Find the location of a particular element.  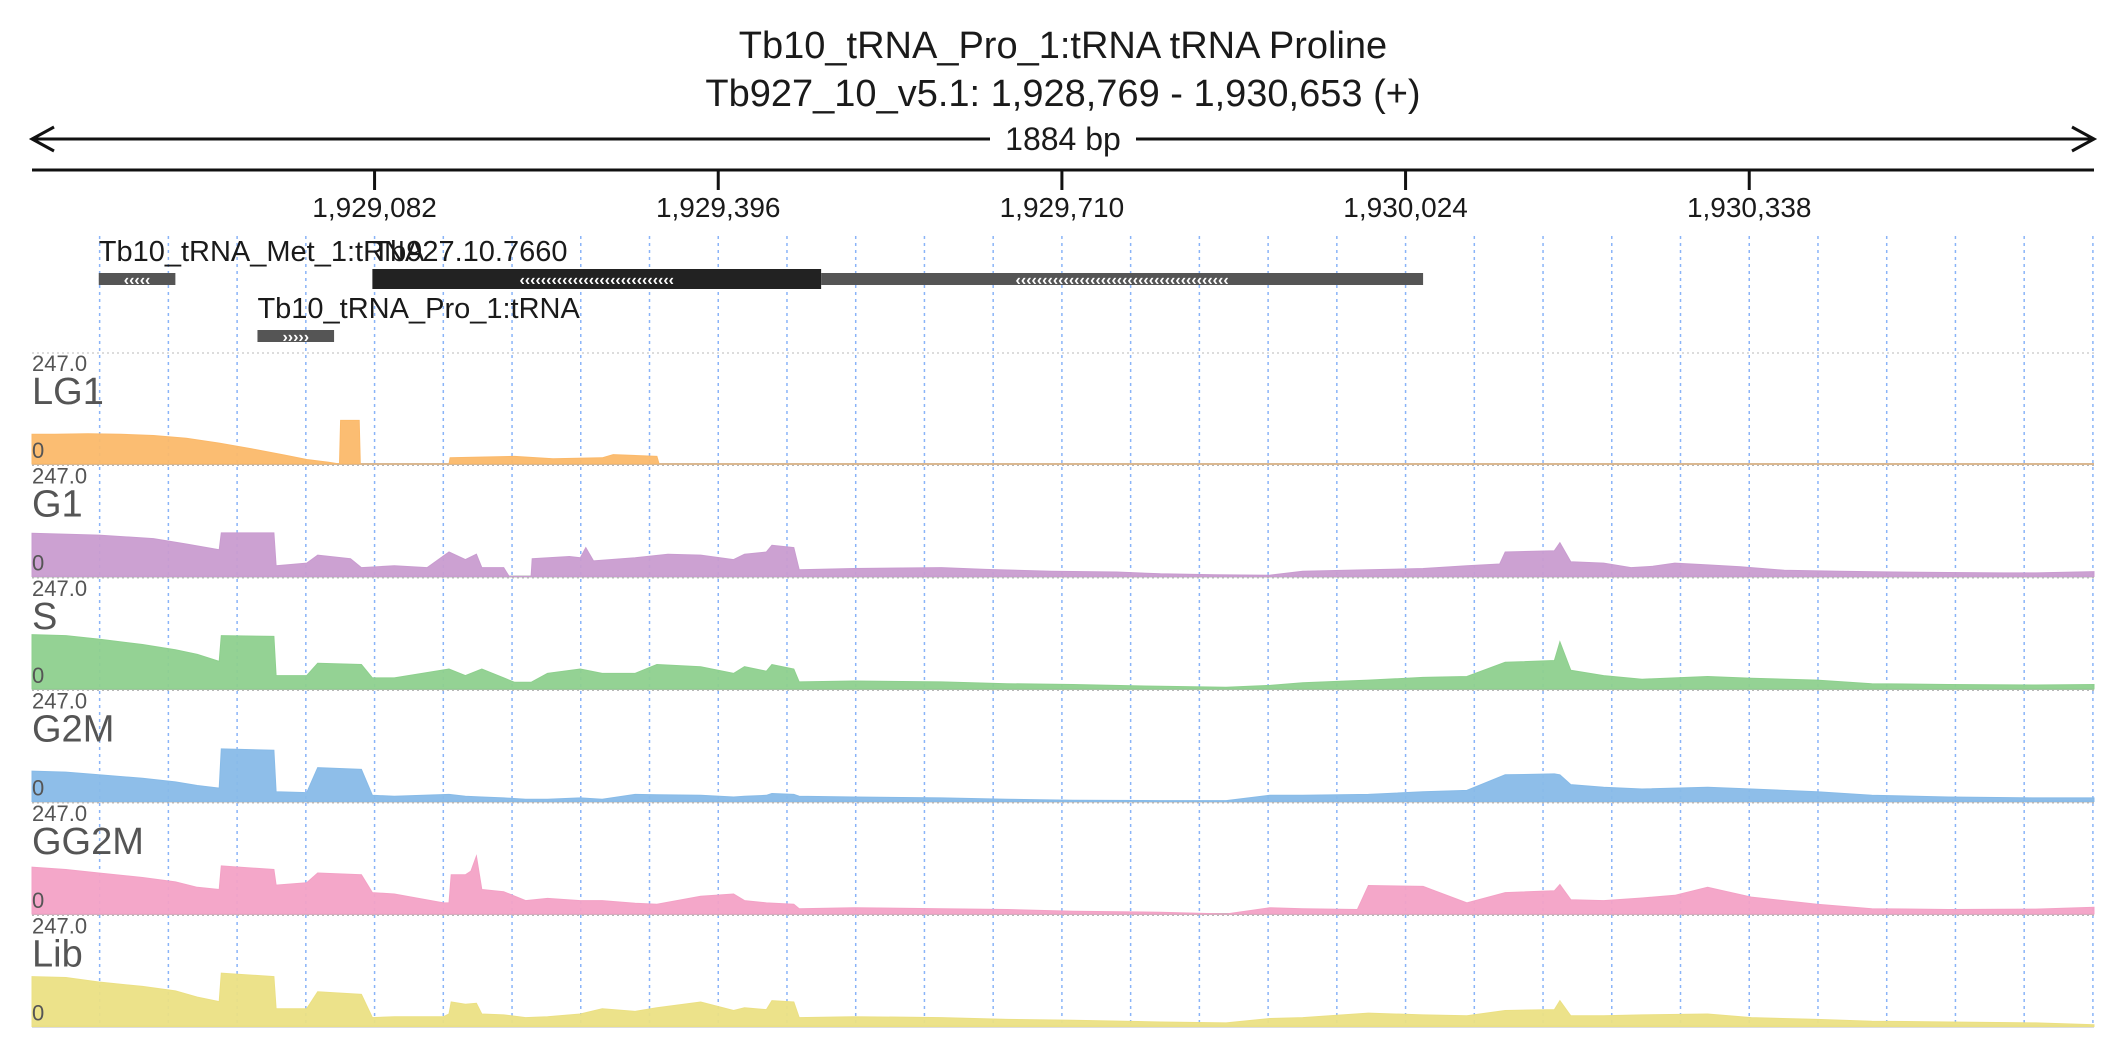

chart-subtitle-coordinates: Tb927_10_v5.1: 1,928,769 - 1,930,653 (+) is located at coordinates (1062, 94).